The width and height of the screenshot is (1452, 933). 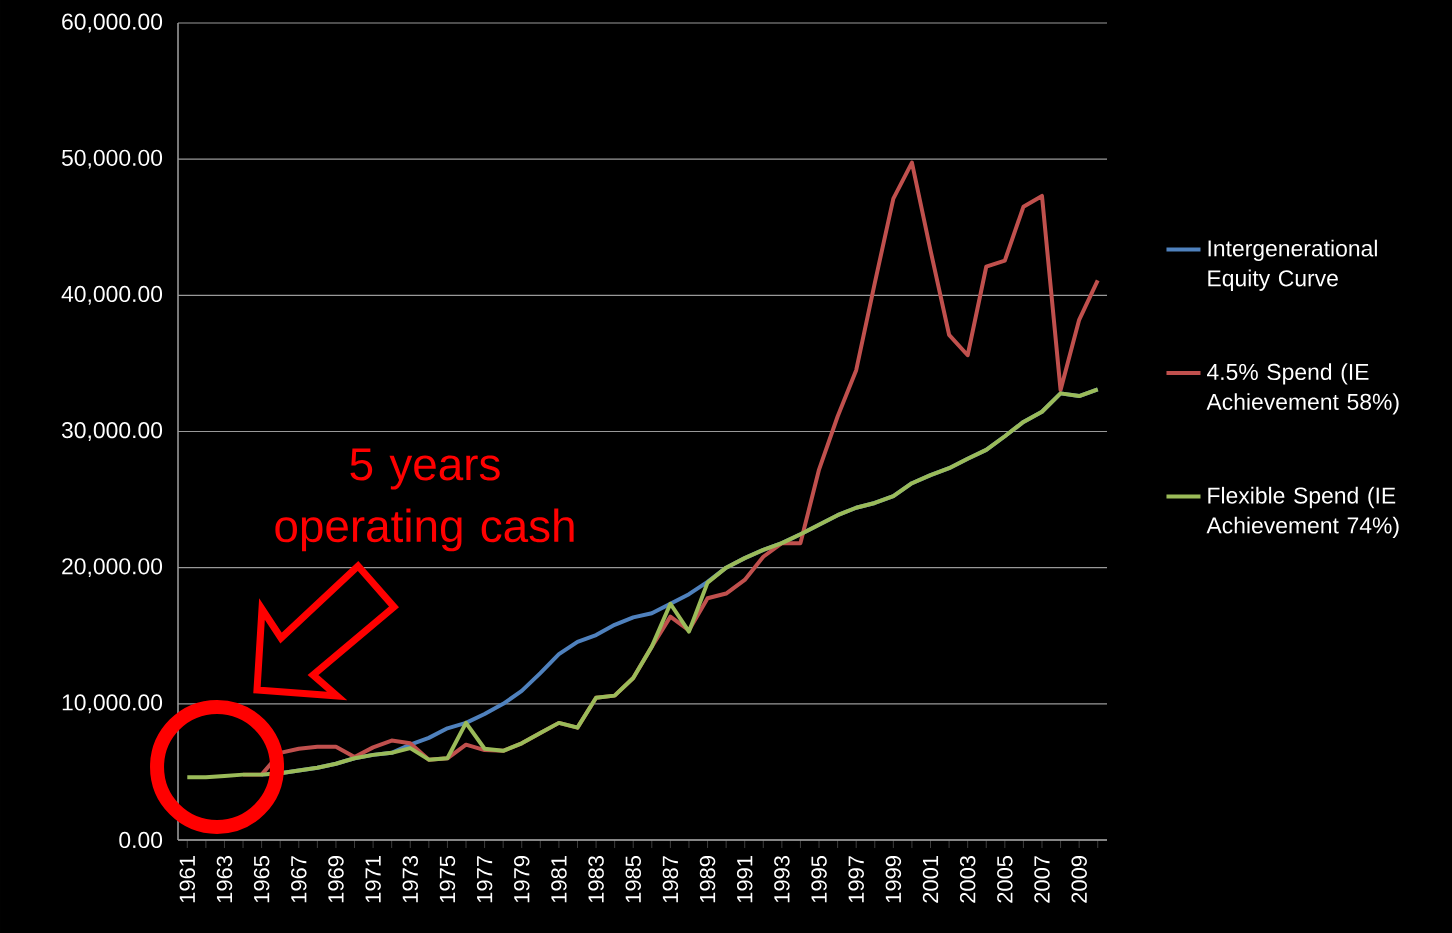 What do you see at coordinates (299, 879) in the screenshot?
I see `x-tick-label: 1967` at bounding box center [299, 879].